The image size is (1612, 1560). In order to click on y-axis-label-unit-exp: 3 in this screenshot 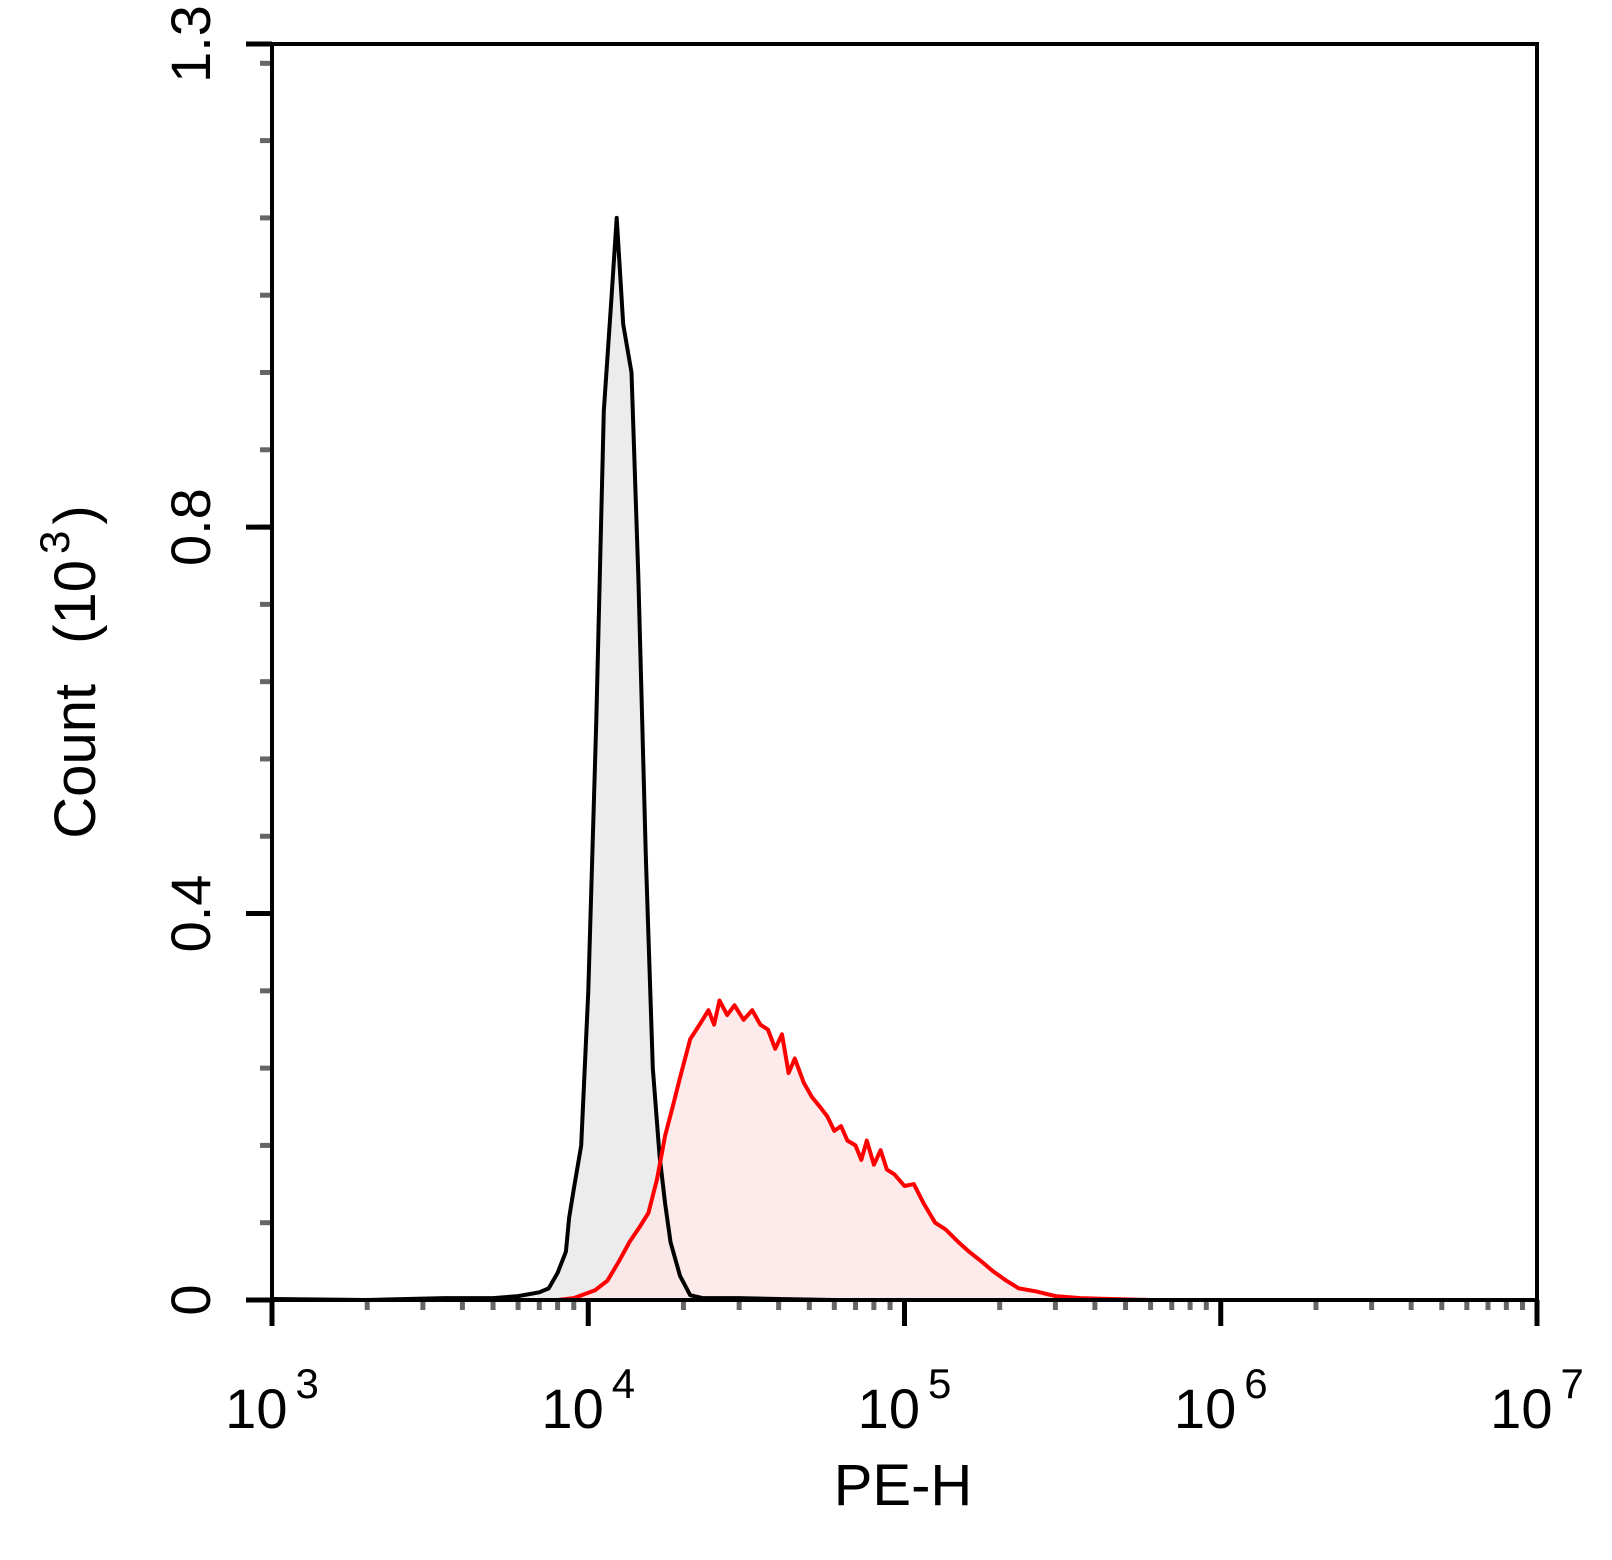, I will do `click(54, 542)`.